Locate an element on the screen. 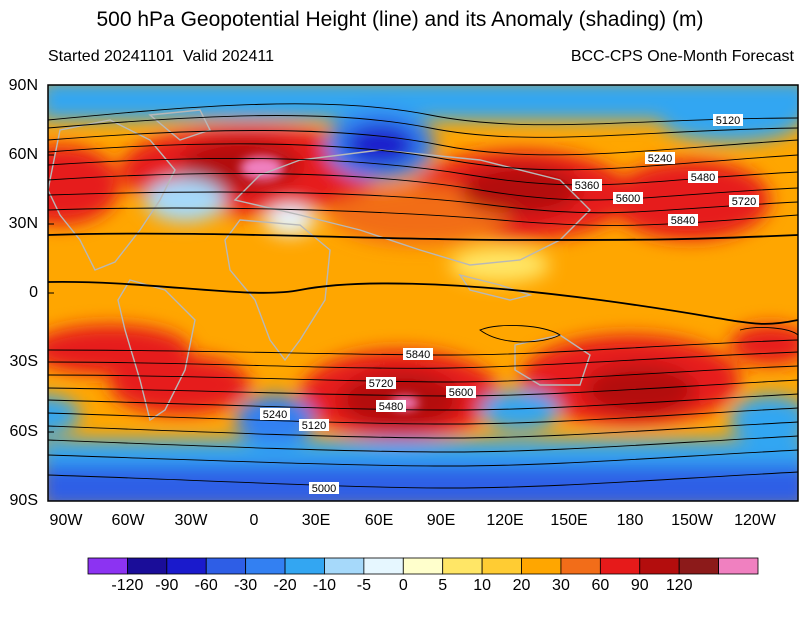  lon-label: 90E is located at coordinates (441, 520).